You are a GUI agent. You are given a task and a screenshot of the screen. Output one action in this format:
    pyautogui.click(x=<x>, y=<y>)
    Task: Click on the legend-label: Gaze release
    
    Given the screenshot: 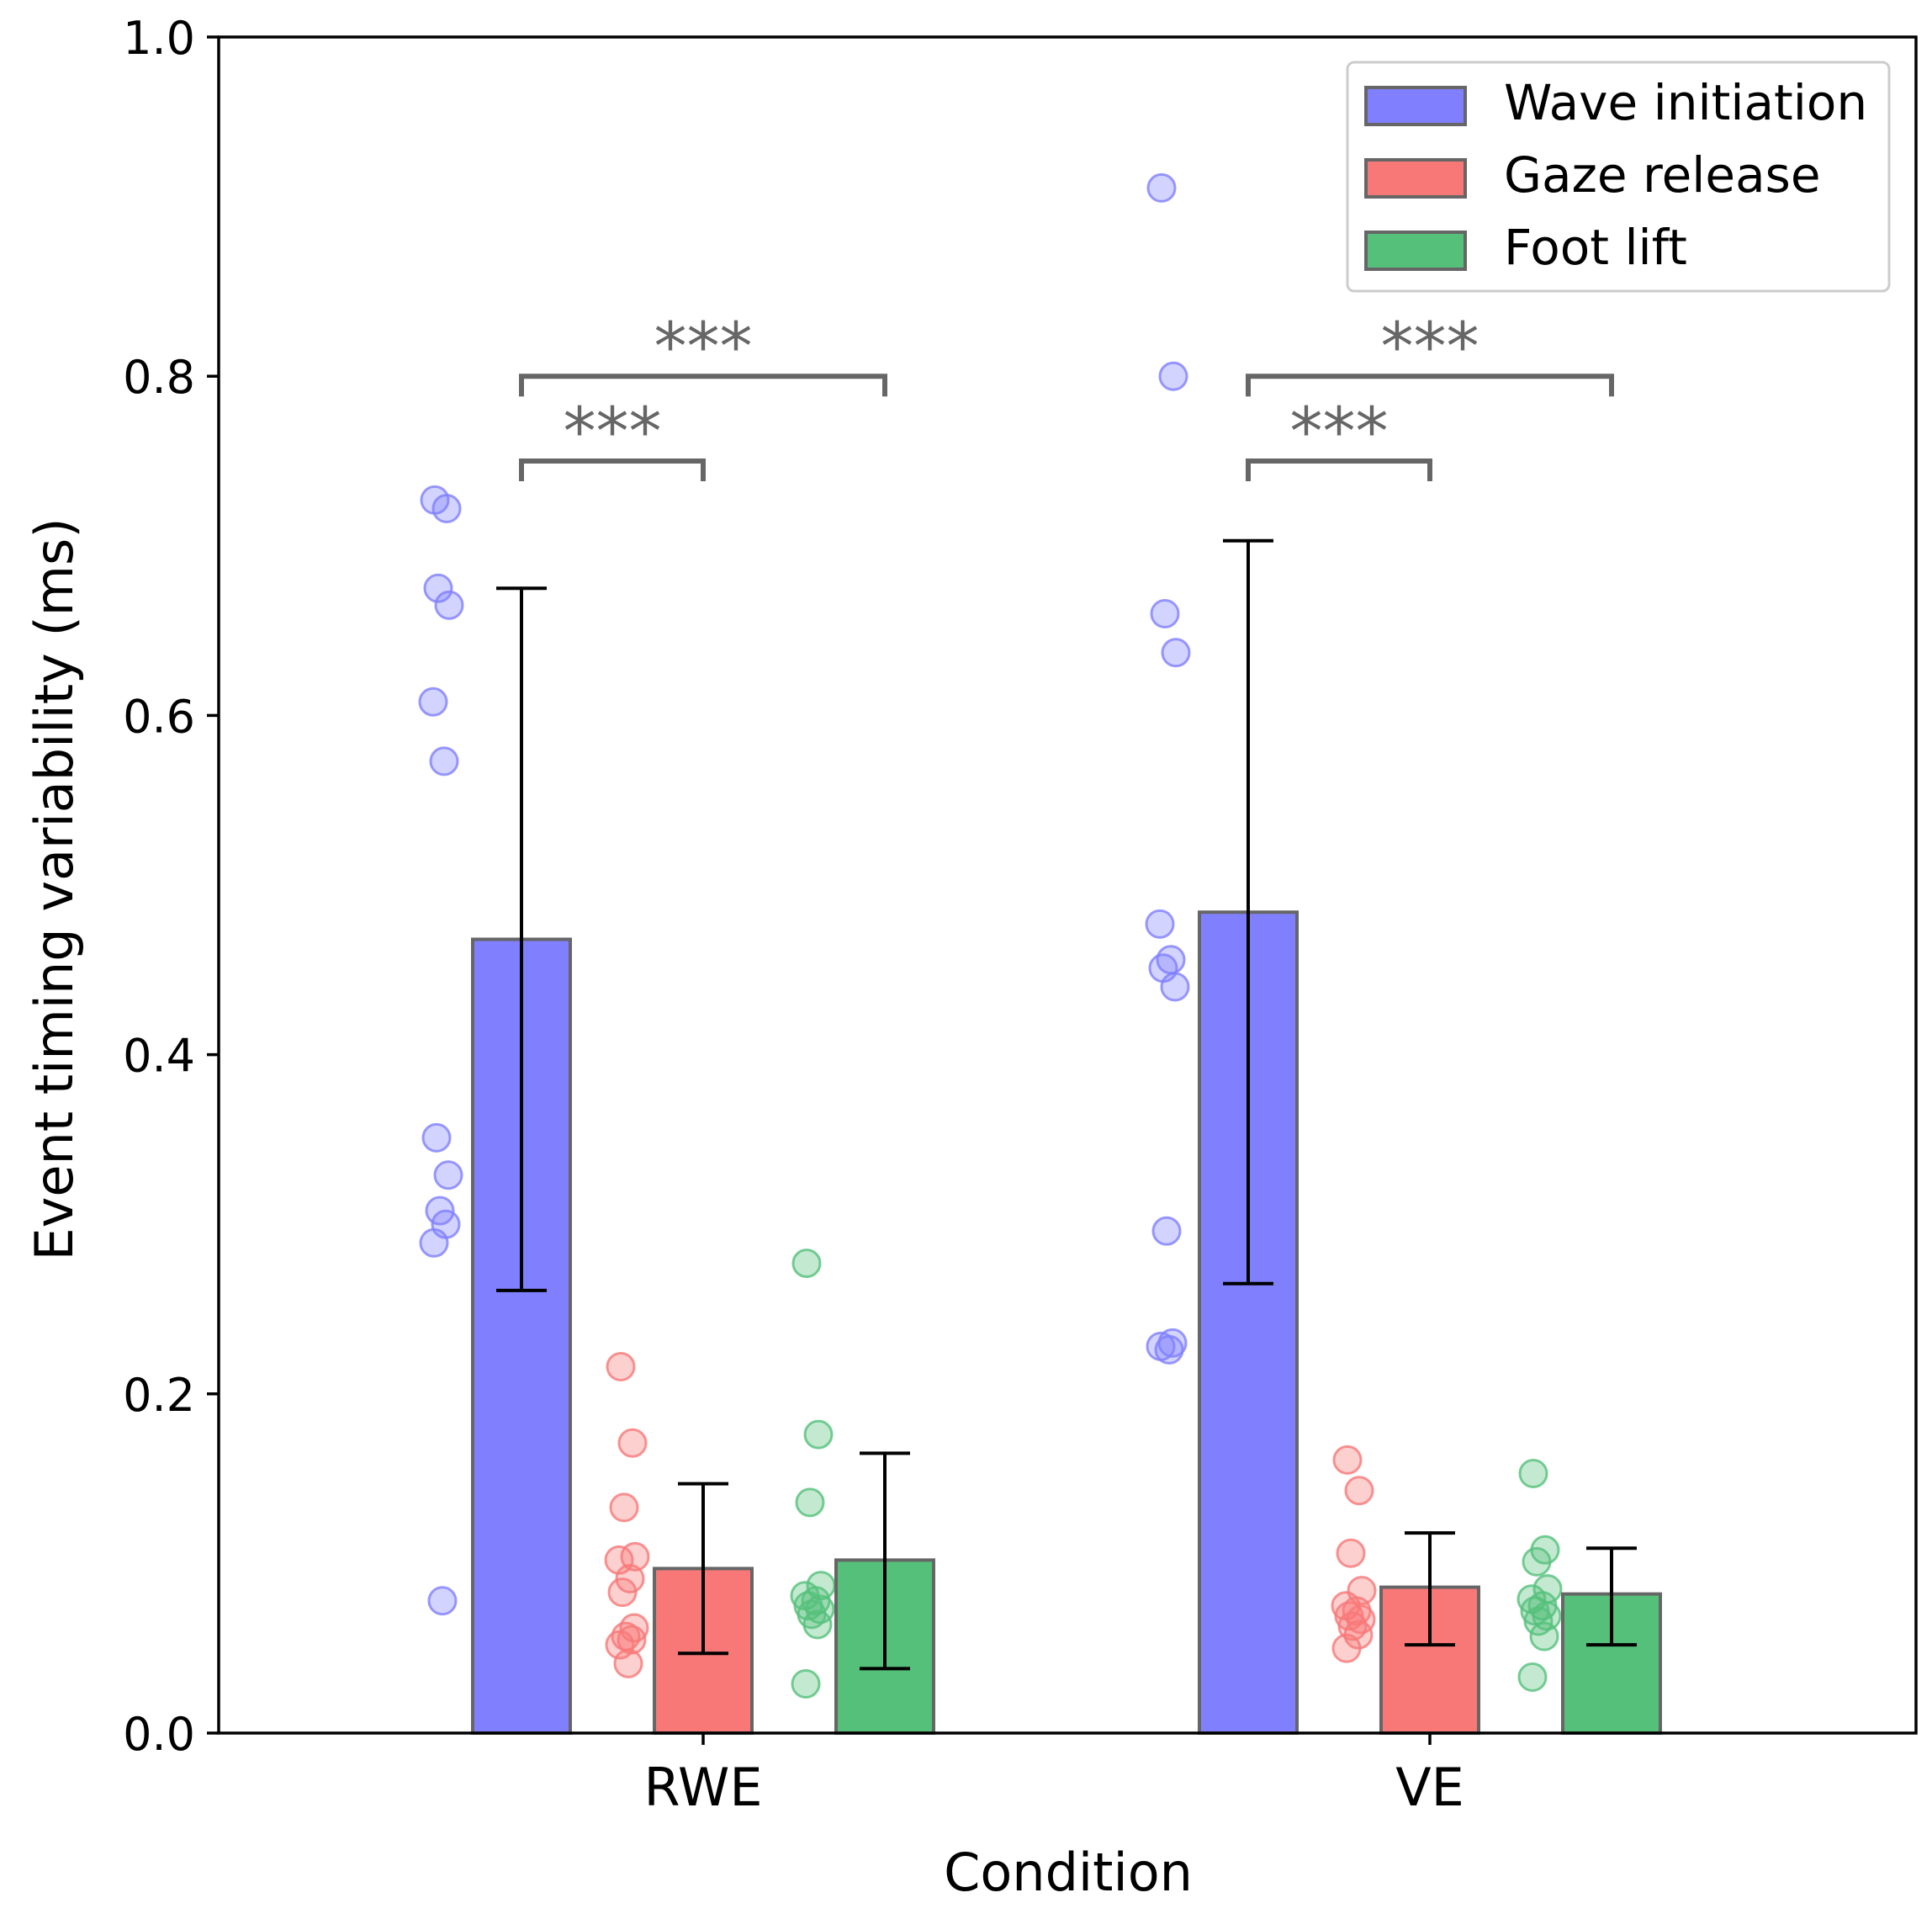 What is the action you would take?
    pyautogui.click(x=1662, y=175)
    